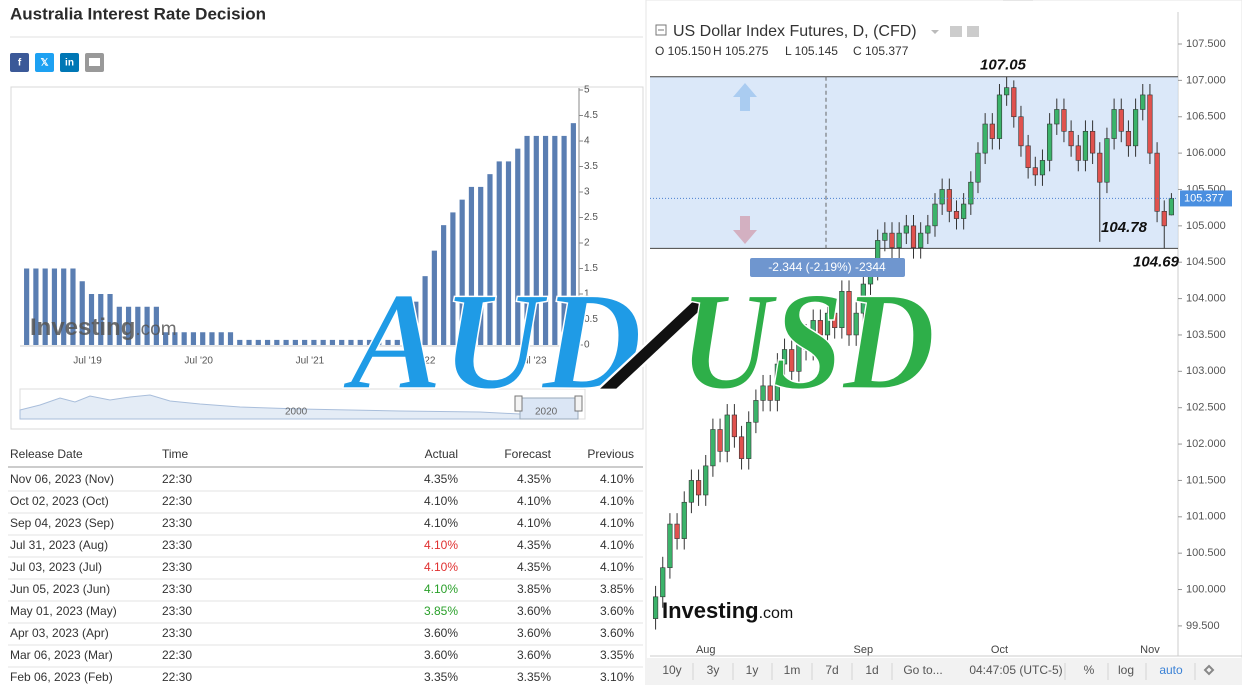  Describe the element at coordinates (59, 545) in the screenshot. I see `table-cell: Jul 31, 2023 (Aug)` at that location.